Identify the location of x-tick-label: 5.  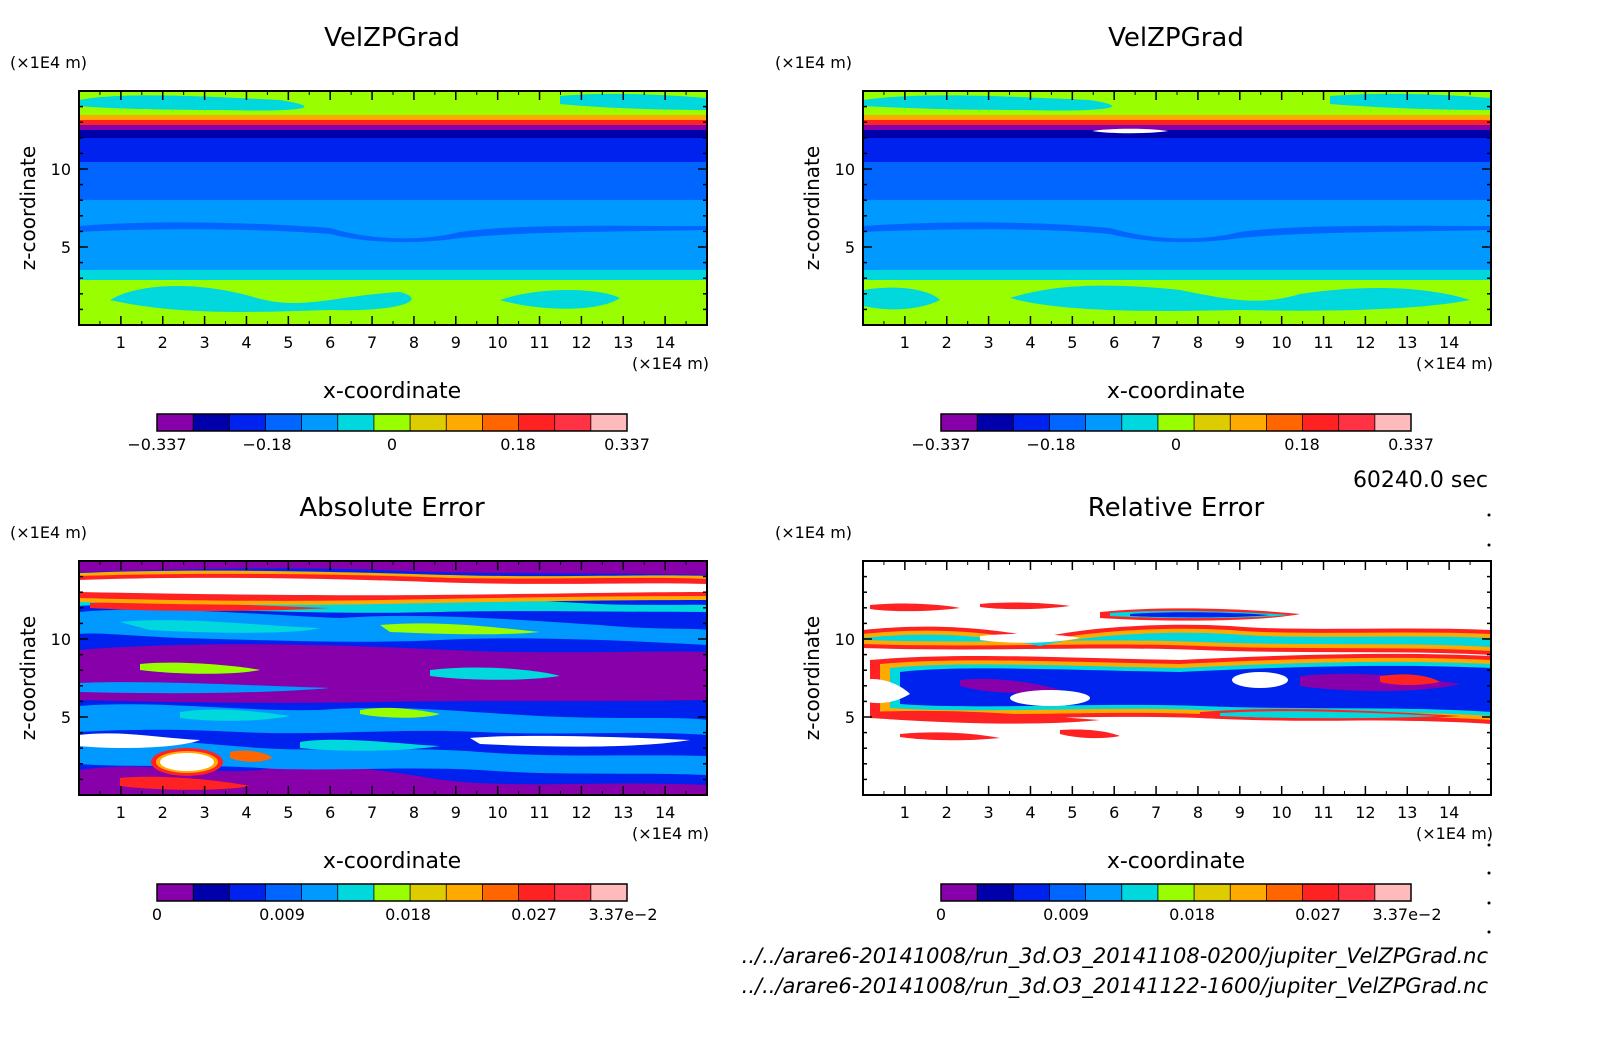
(1072, 342).